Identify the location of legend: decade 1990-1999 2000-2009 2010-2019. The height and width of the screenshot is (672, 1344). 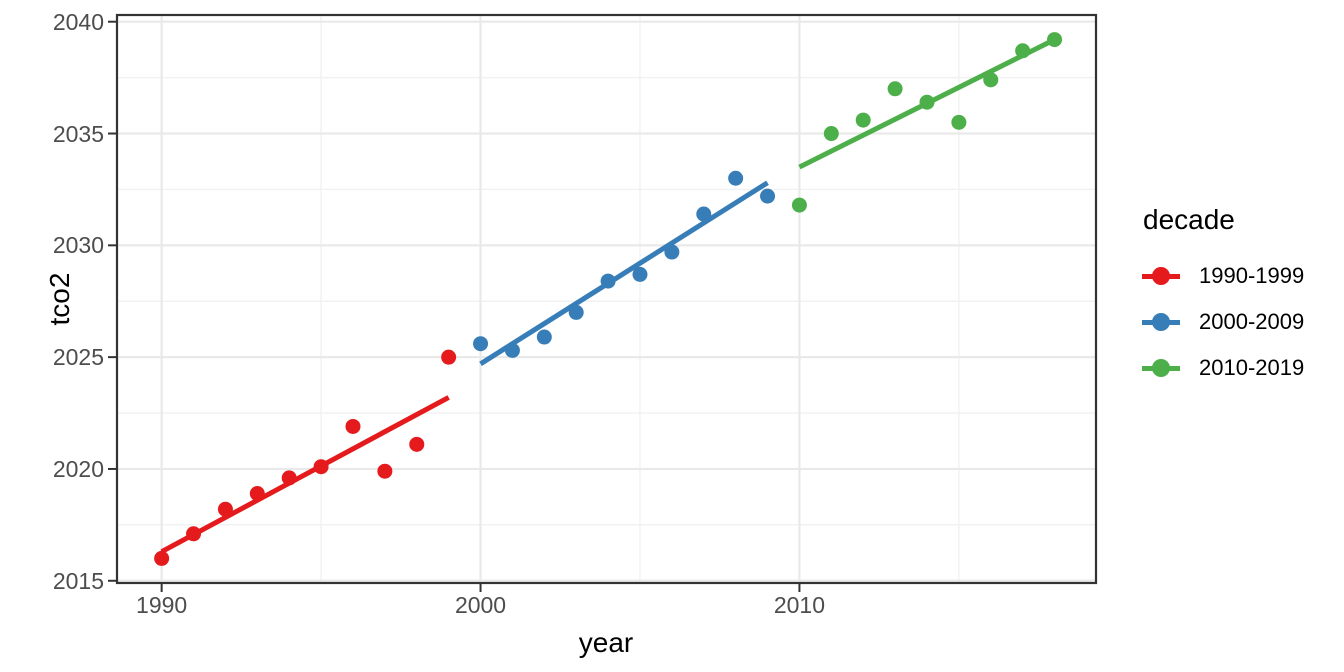
(1241, 302).